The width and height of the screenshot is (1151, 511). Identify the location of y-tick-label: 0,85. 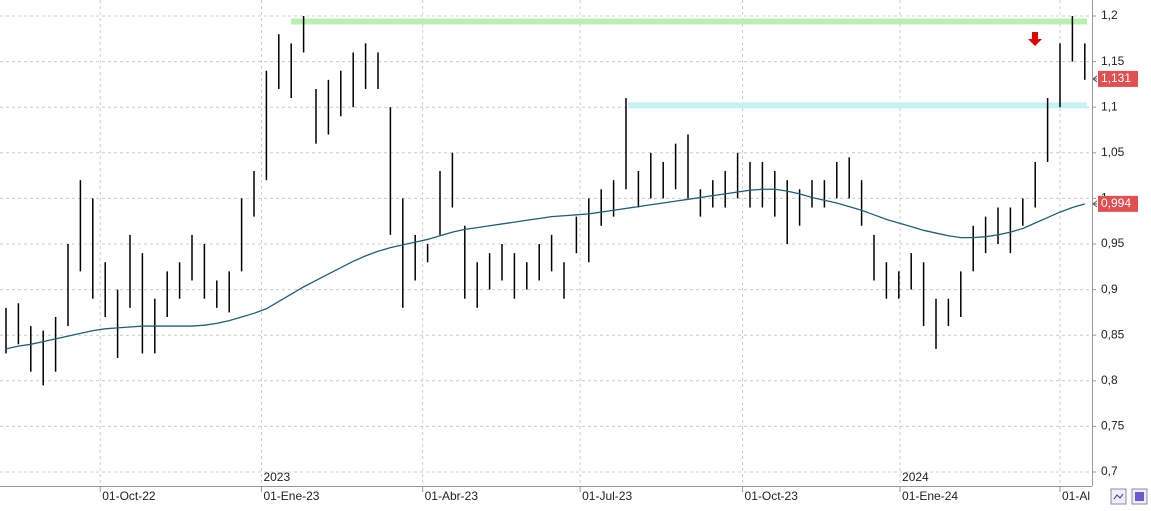
(1113, 334).